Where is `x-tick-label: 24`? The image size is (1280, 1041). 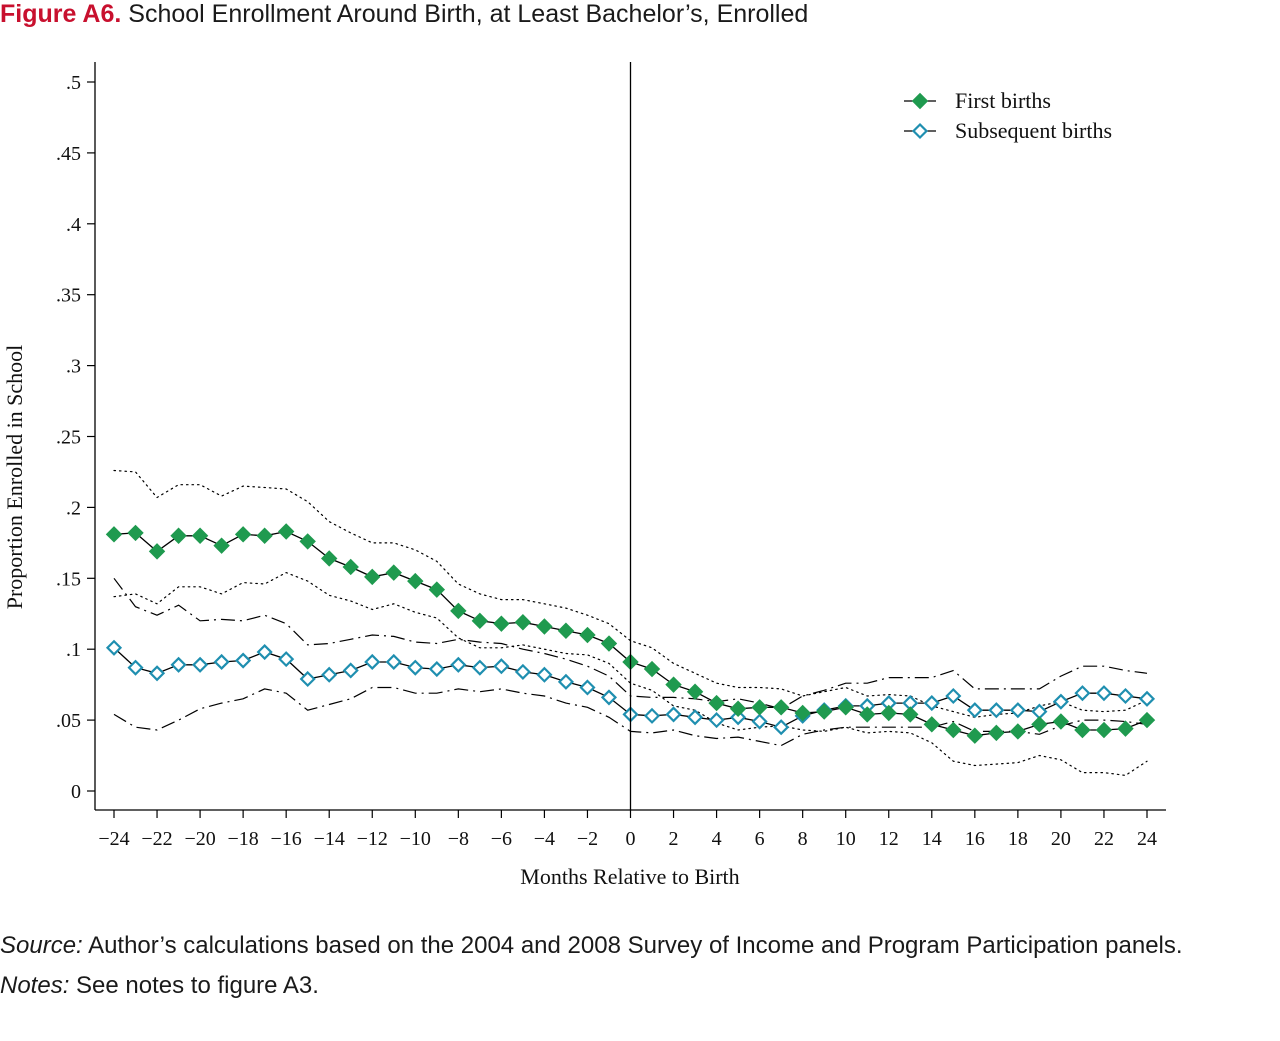
x-tick-label: 24 is located at coordinates (1147, 839).